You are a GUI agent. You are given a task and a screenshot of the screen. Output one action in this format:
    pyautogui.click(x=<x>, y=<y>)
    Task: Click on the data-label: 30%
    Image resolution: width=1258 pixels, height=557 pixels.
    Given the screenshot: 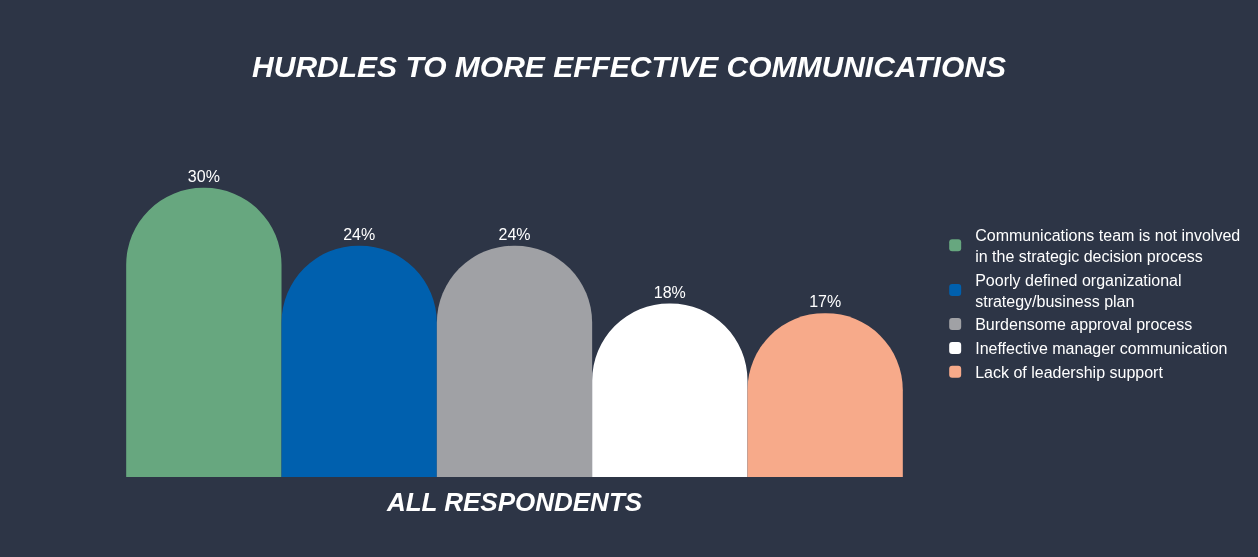 What is the action you would take?
    pyautogui.click(x=203, y=176)
    